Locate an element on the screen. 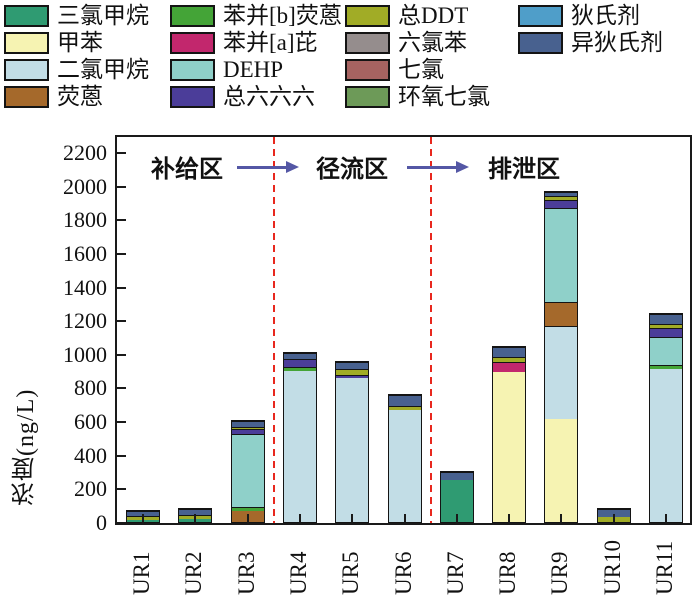 The width and height of the screenshot is (700, 600). legend-item: 七氯 is located at coordinates (417, 69).